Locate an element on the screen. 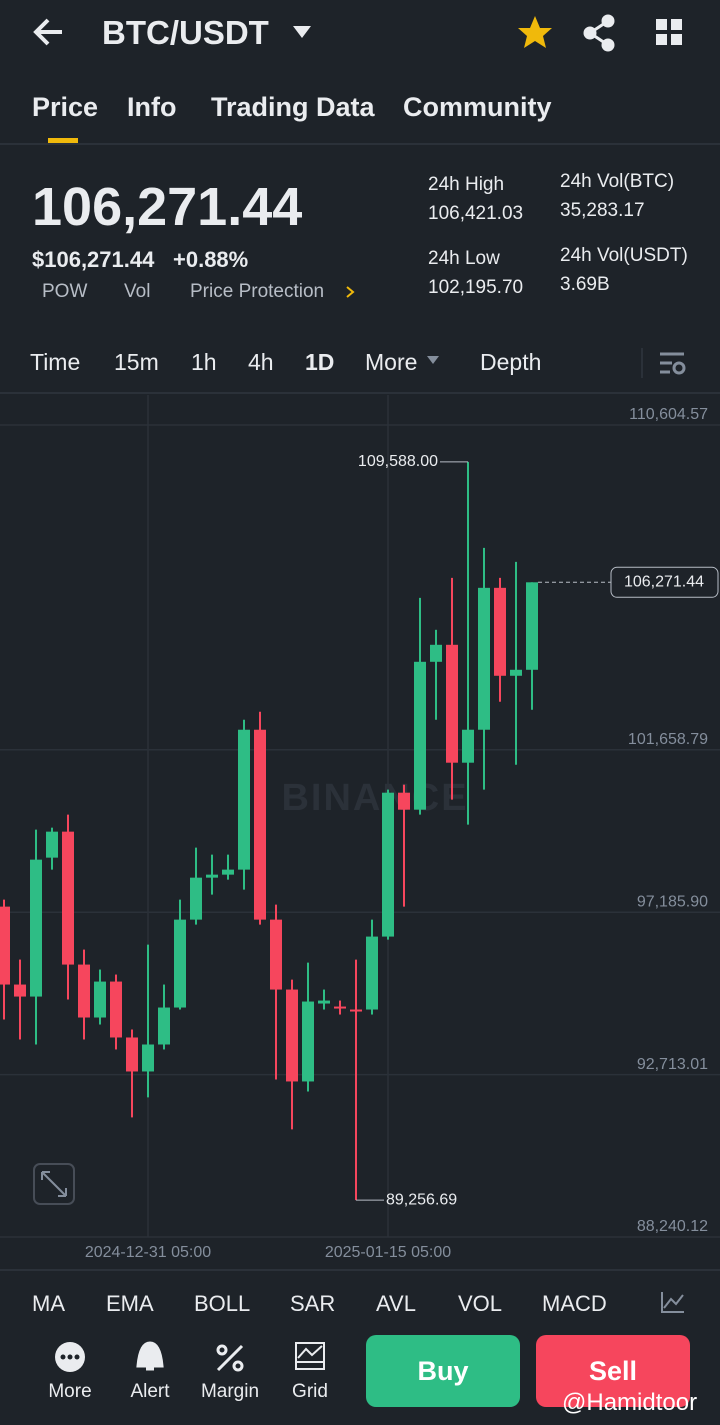 The width and height of the screenshot is (720, 1425). y-tick-label: 88,240.12 is located at coordinates (672, 1226).